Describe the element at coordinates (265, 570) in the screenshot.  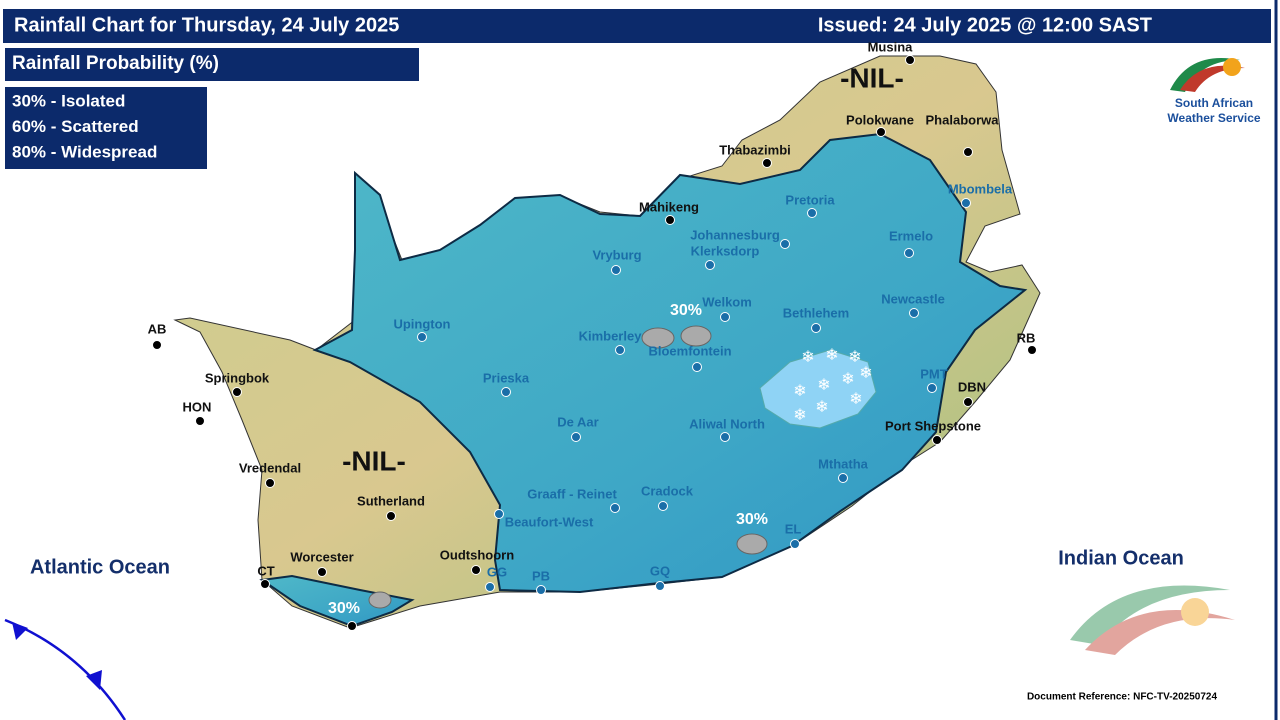
I see `town-label: CT` at that location.